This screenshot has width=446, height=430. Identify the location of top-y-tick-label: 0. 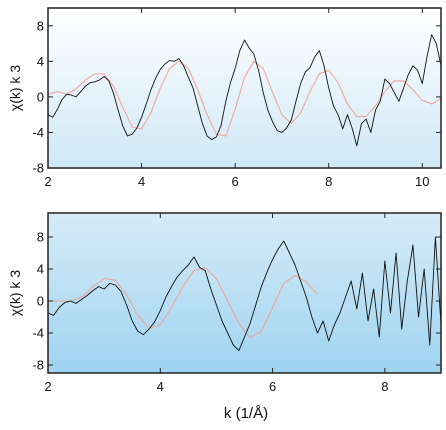
(40, 96).